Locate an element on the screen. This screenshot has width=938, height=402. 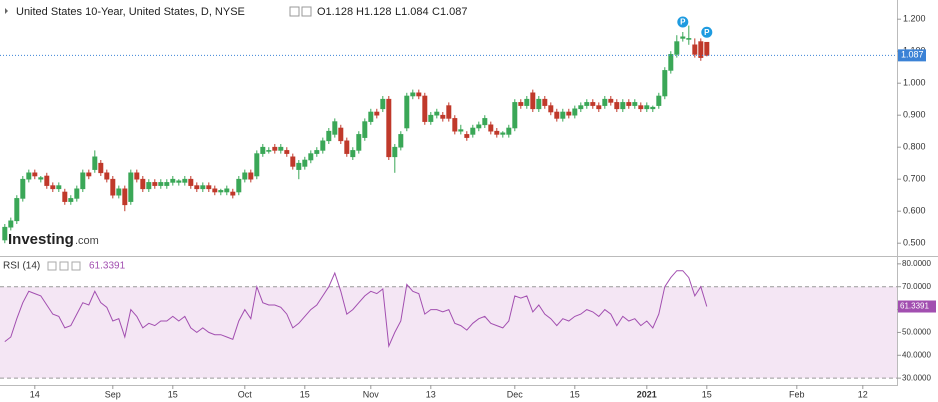
y-tick-label: 30.0000 is located at coordinates (916, 377).